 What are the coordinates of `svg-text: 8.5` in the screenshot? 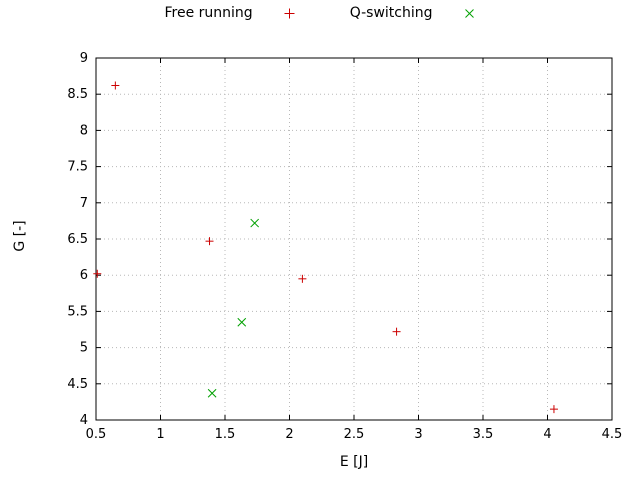 It's located at (77, 94).